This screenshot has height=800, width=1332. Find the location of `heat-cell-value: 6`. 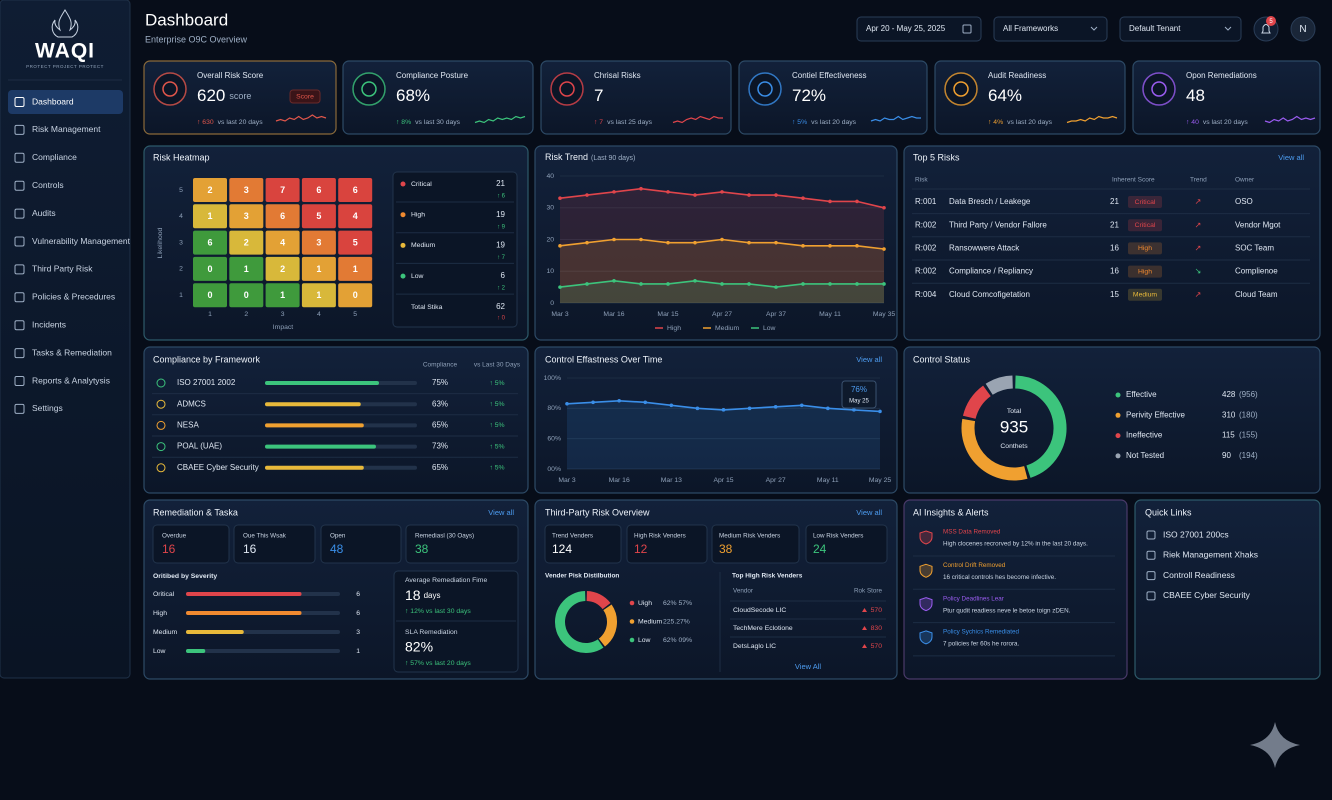

heat-cell-value: 6 is located at coordinates (209, 242).